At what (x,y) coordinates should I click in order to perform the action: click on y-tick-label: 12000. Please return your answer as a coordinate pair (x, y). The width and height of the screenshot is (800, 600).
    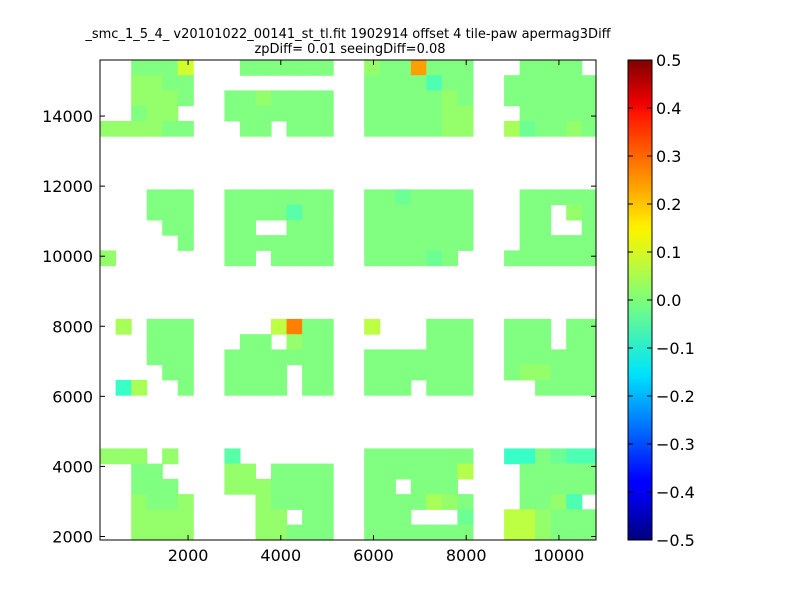
    Looking at the image, I should click on (67, 186).